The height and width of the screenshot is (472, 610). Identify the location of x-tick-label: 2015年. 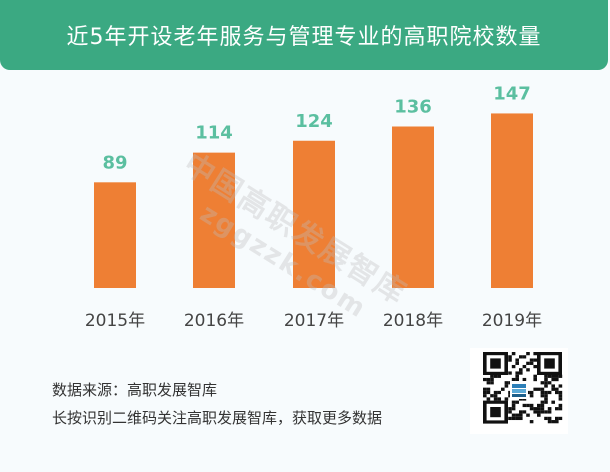
(115, 321).